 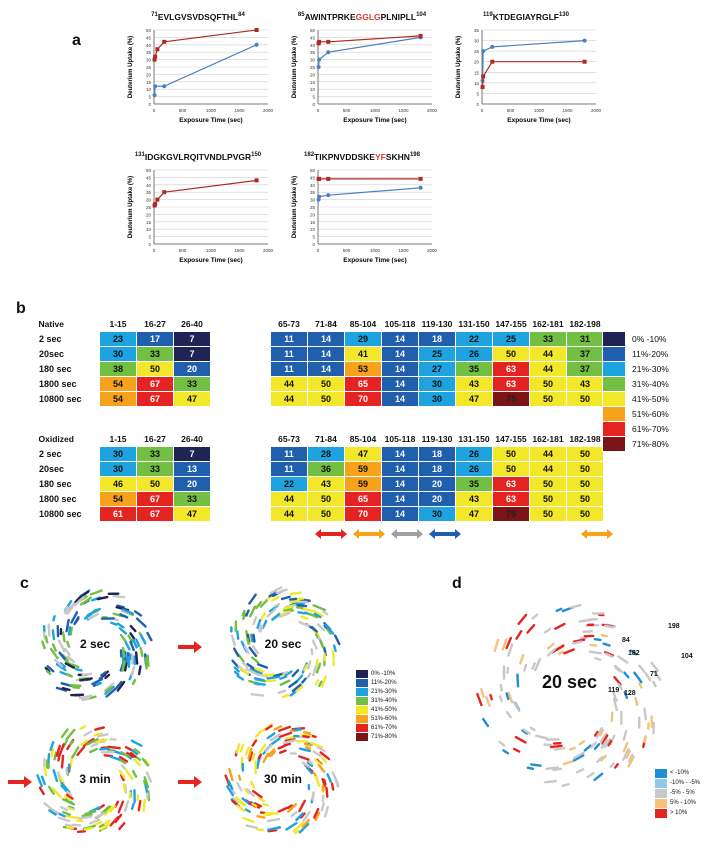 I want to click on y-tick-label: 0, so click(x=313, y=104).